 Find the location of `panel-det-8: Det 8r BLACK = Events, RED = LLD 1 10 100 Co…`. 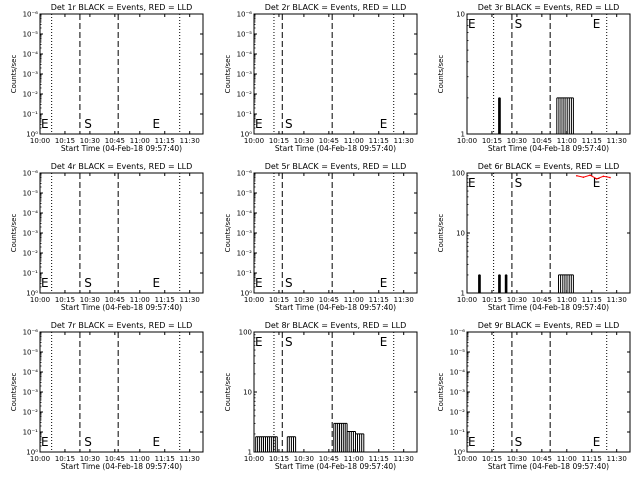

panel-det-8: Det 8r BLACK = Events, RED = LLD 1 10 100 Co… is located at coordinates (321, 396).